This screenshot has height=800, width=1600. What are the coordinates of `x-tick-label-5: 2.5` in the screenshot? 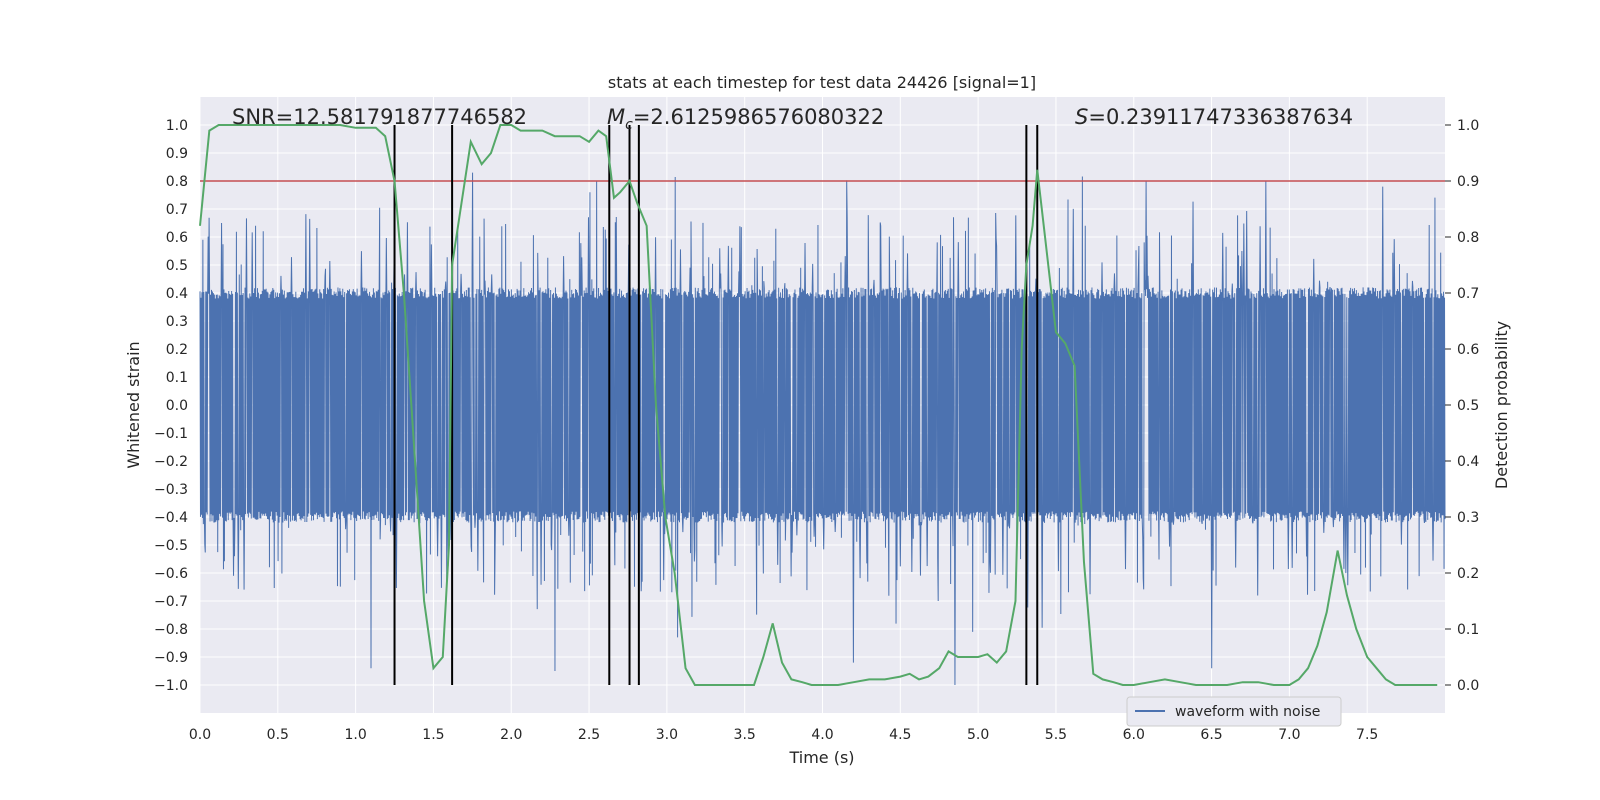 It's located at (589, 735).